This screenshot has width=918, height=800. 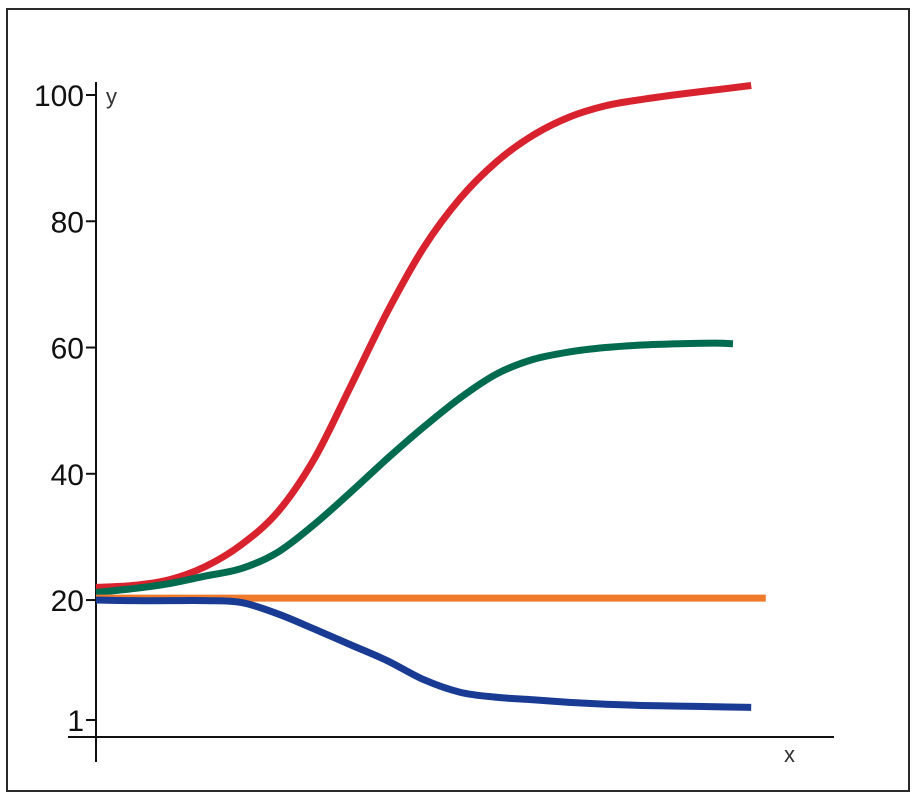 What do you see at coordinates (789, 754) in the screenshot?
I see `x-axis-label: x` at bounding box center [789, 754].